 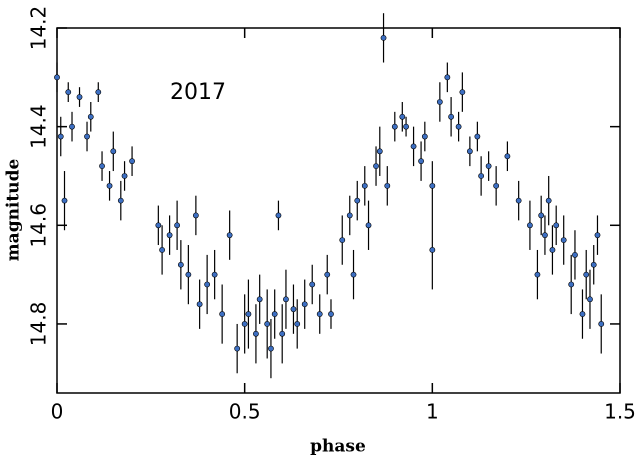 I want to click on x-tick-label: 1.5, so click(x=620, y=412).